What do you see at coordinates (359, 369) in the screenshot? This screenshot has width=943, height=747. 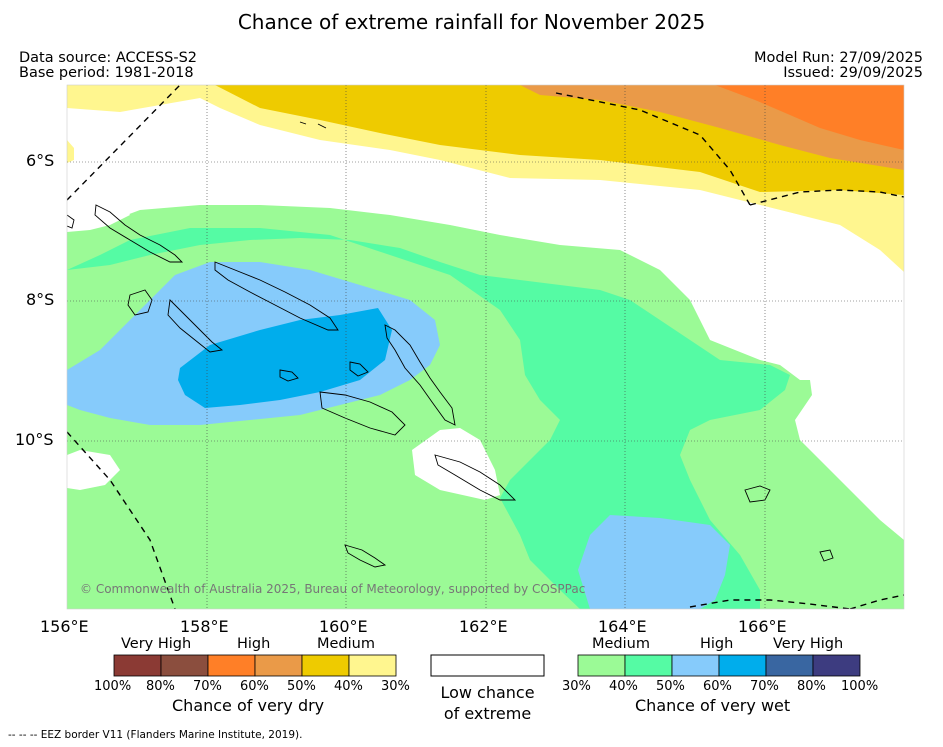 I see `coast-nggela` at bounding box center [359, 369].